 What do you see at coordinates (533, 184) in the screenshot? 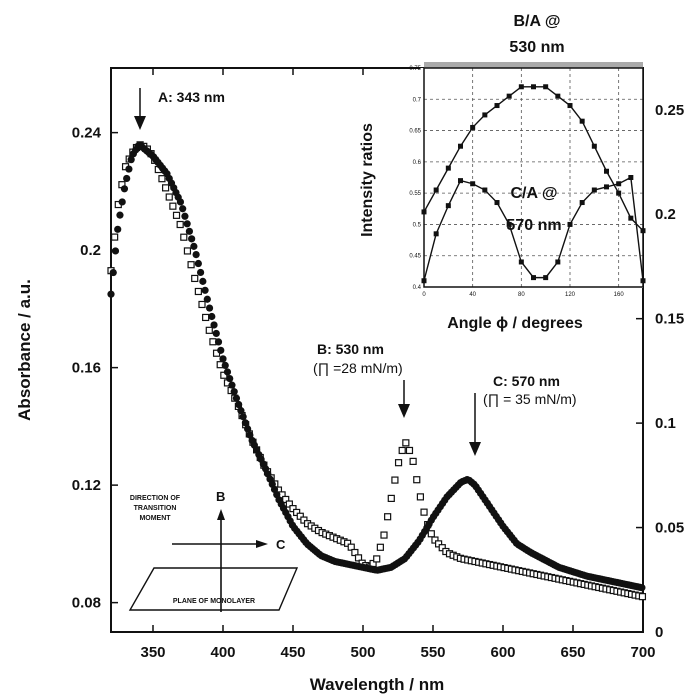
I see `inset-series` at bounding box center [533, 184].